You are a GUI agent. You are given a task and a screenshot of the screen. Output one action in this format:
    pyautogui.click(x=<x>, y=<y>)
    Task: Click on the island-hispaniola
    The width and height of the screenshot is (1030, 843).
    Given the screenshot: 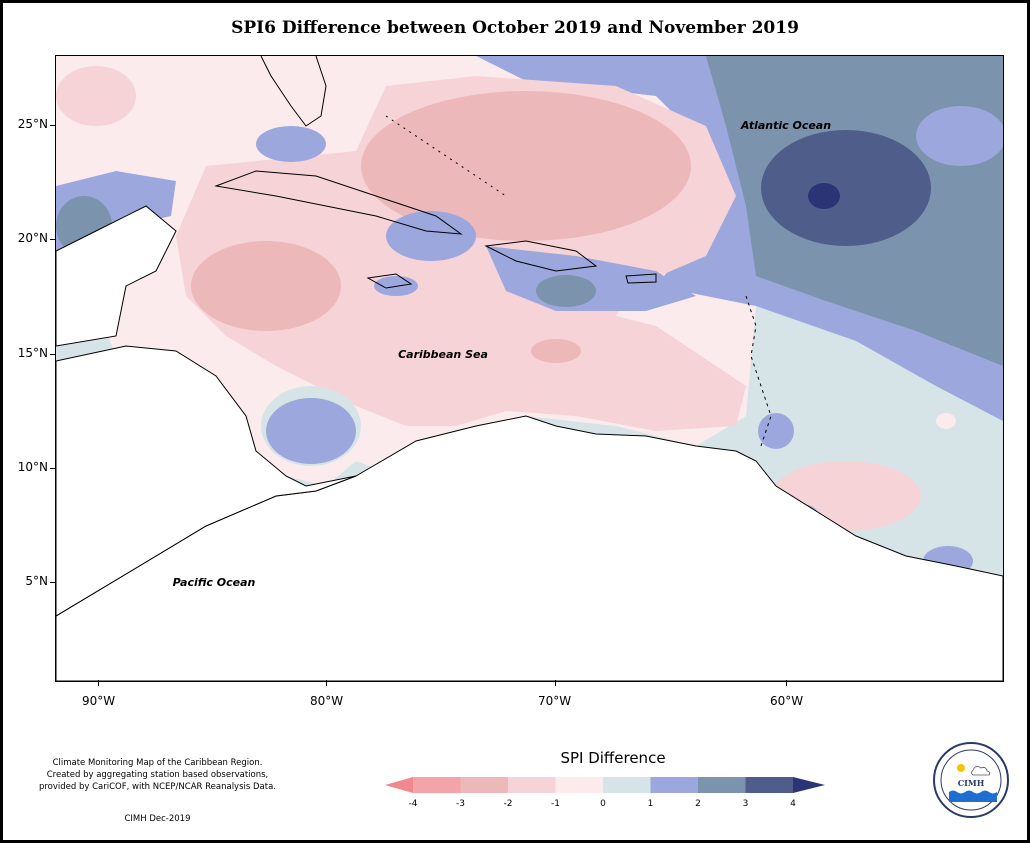 What is the action you would take?
    pyautogui.click(x=541, y=256)
    